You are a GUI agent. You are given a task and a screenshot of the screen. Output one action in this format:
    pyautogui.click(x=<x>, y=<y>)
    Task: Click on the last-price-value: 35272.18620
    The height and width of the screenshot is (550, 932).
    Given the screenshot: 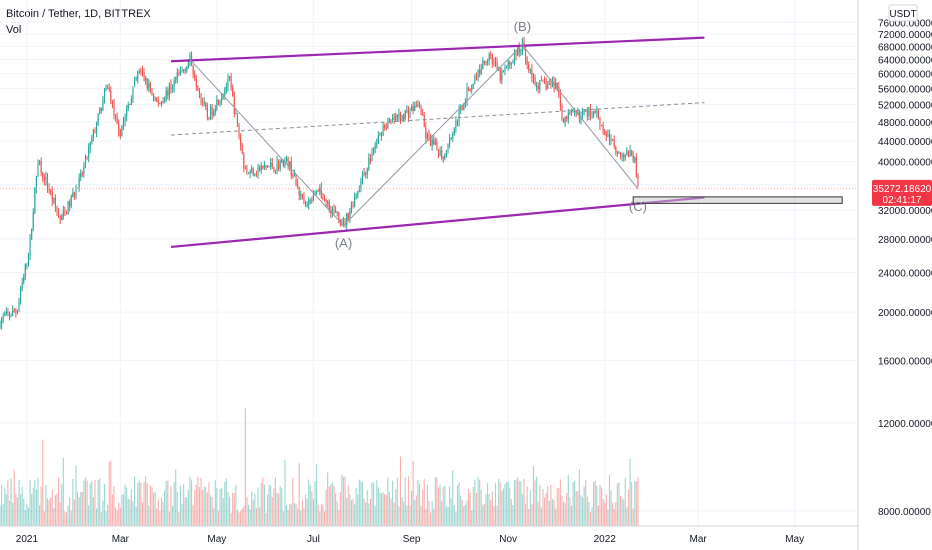 What is the action you would take?
    pyautogui.click(x=902, y=189)
    